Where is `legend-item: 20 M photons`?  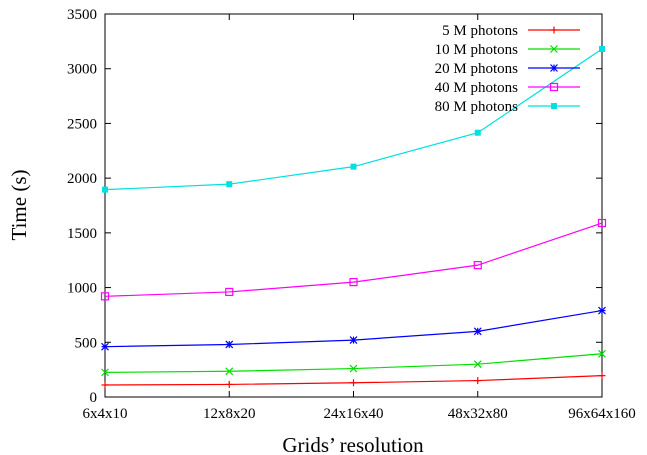
legend-item: 20 M photons is located at coordinates (507, 69).